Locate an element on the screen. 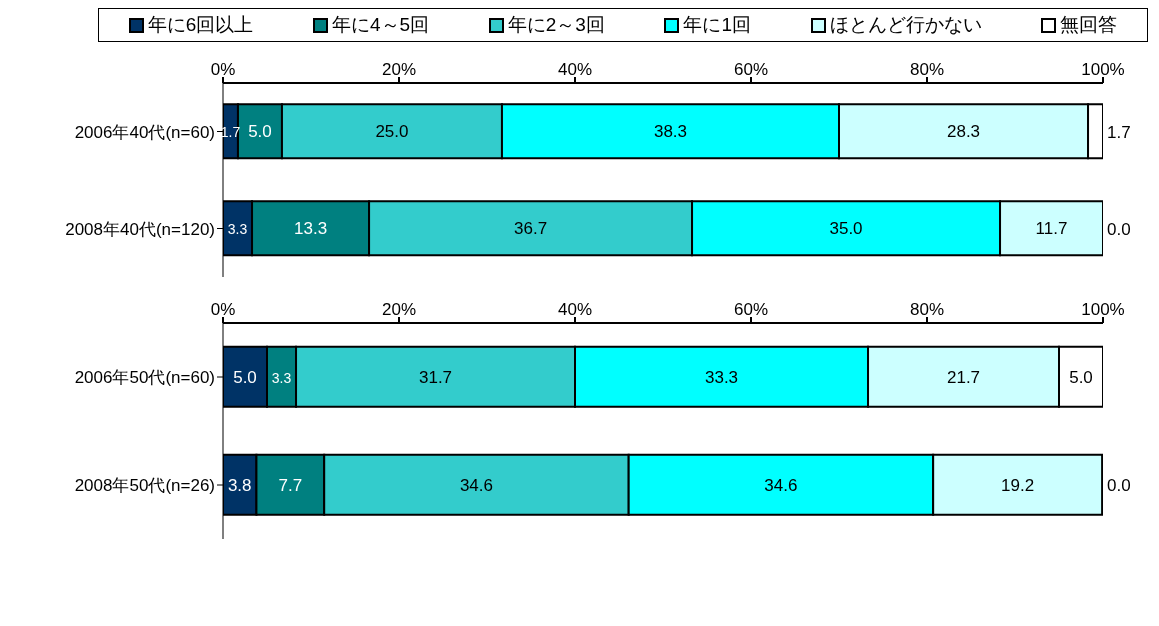  y-tick-label: 2008年50代(n=26) is located at coordinates (144, 486).